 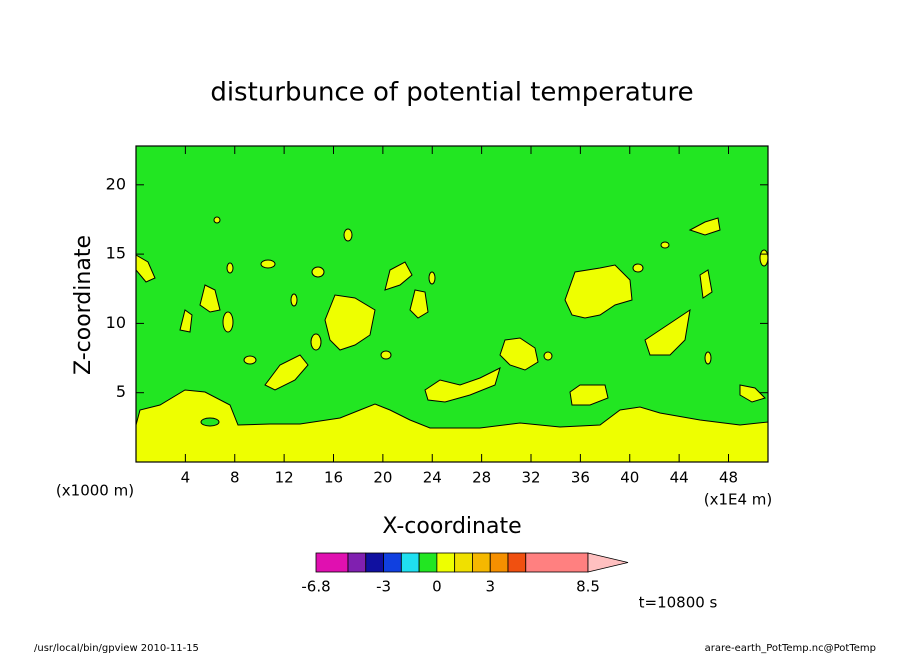 What do you see at coordinates (121, 391) in the screenshot?
I see `y-tick-label: 5` at bounding box center [121, 391].